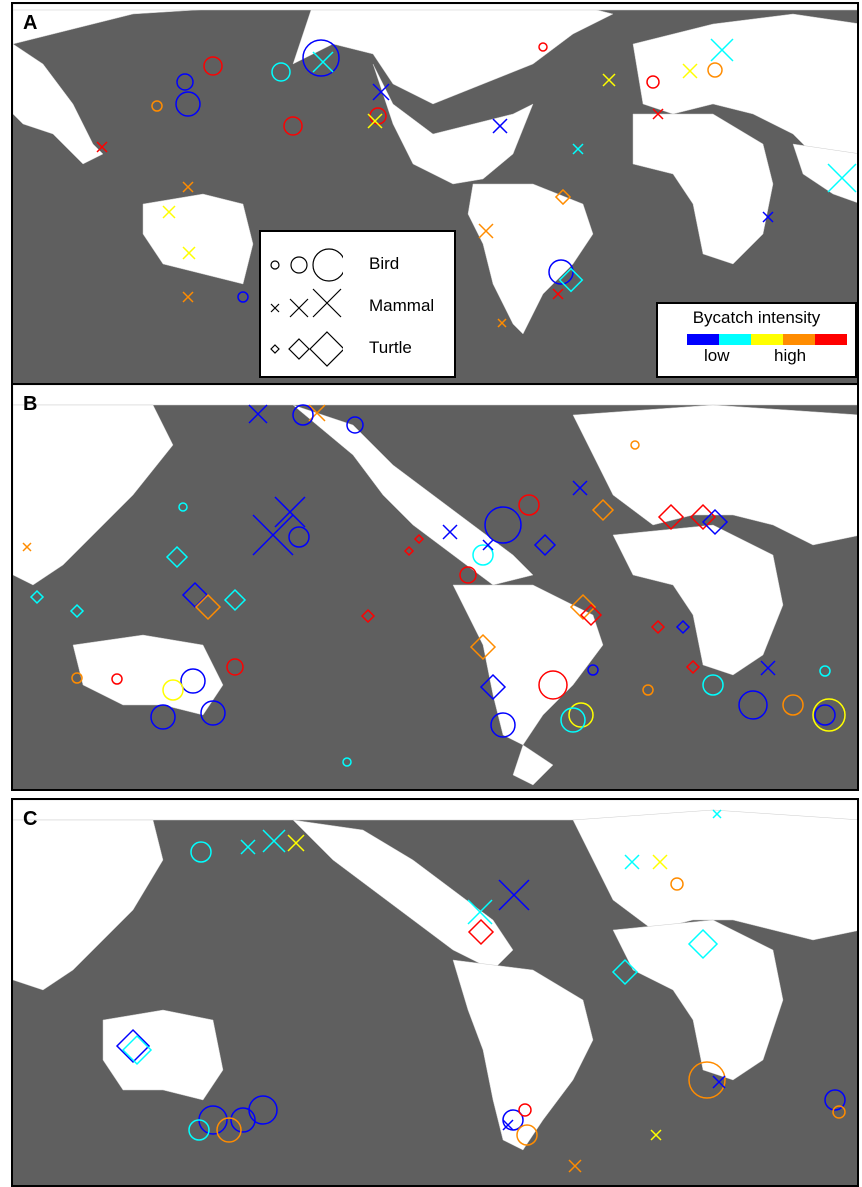 The width and height of the screenshot is (862, 1187). I want to click on panel-label-a: A, so click(30, 23).